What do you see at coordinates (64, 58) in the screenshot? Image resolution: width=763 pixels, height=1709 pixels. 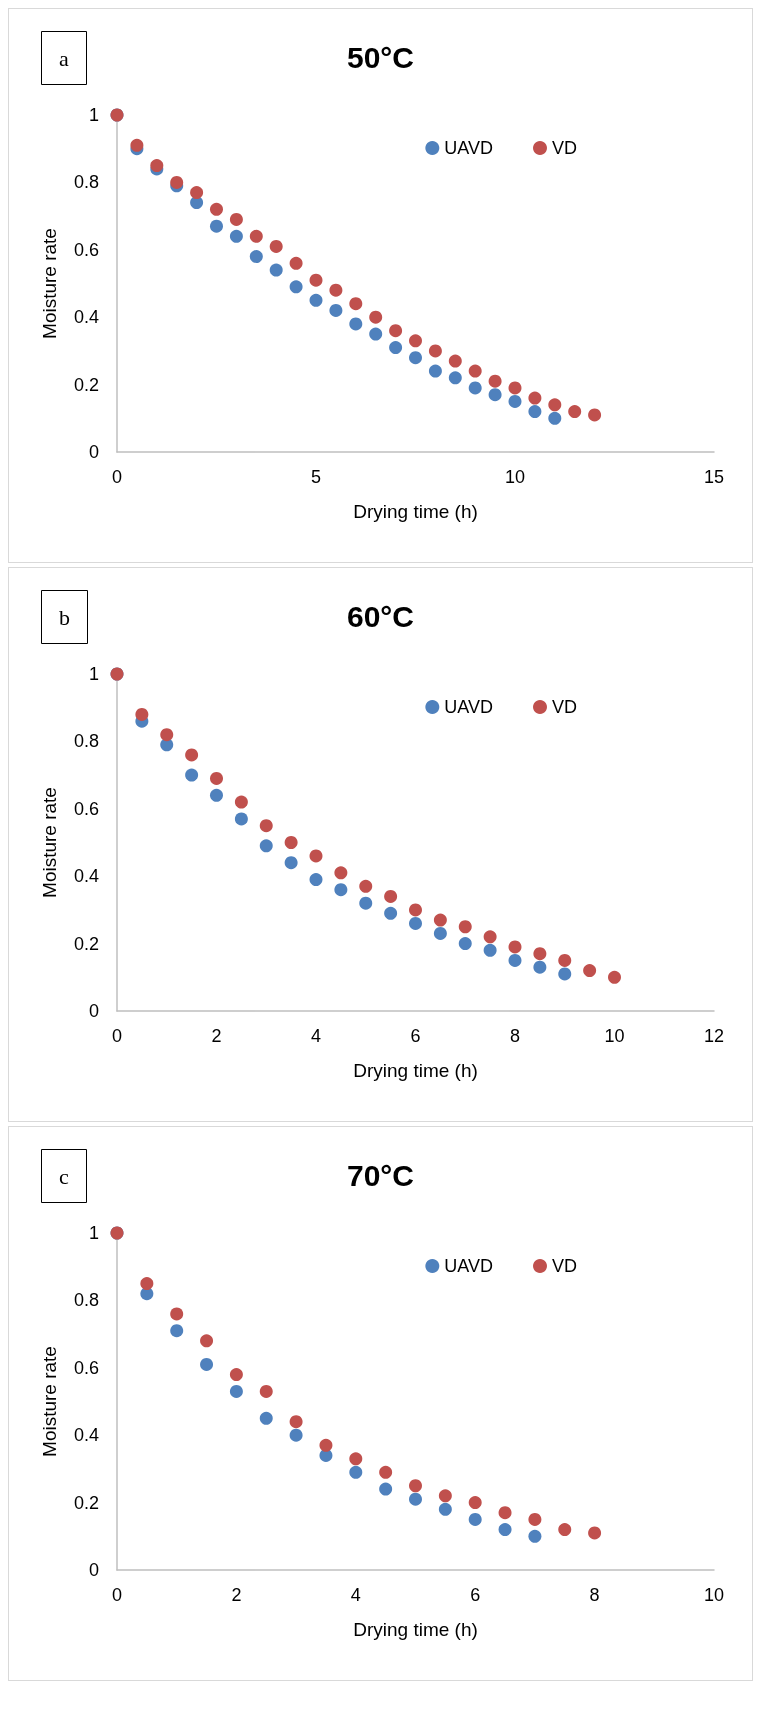 I see `text: a` at bounding box center [64, 58].